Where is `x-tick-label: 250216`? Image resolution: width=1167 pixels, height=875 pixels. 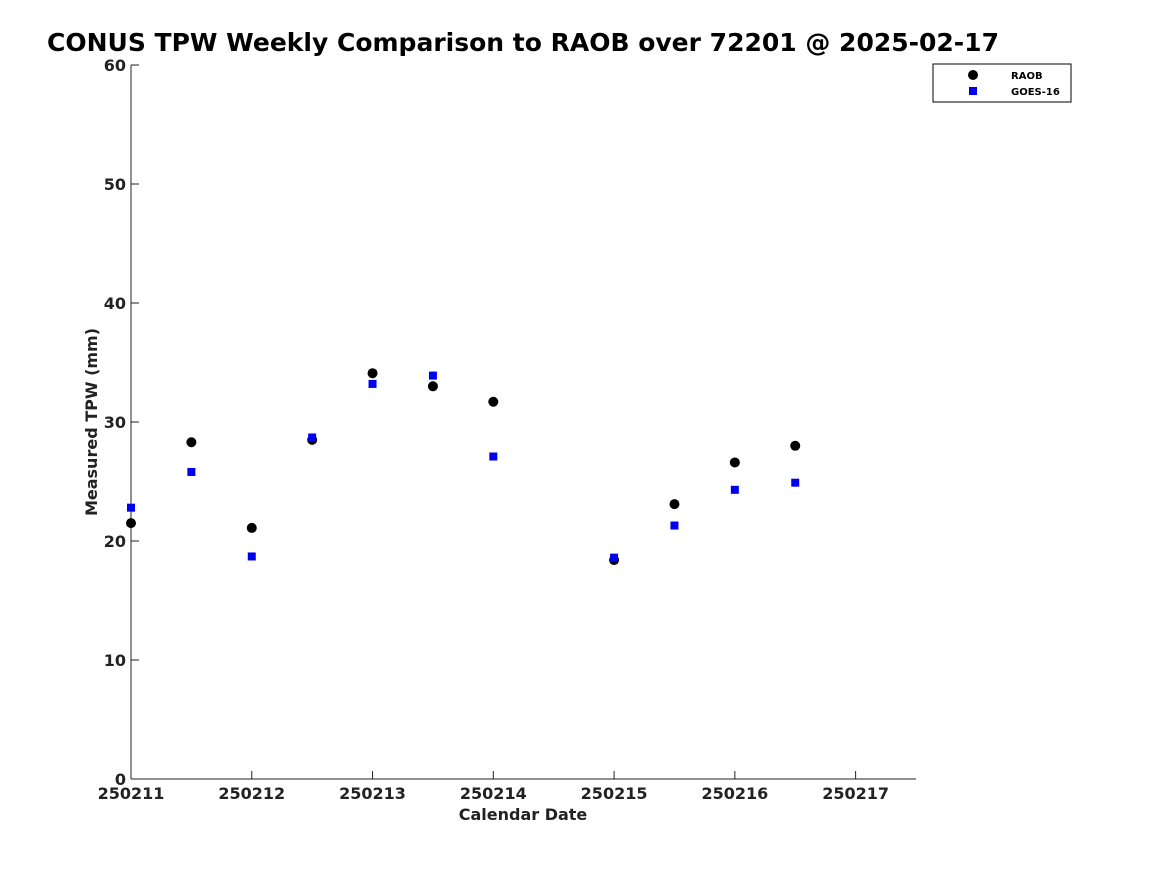
x-tick-label: 250216 is located at coordinates (734, 793).